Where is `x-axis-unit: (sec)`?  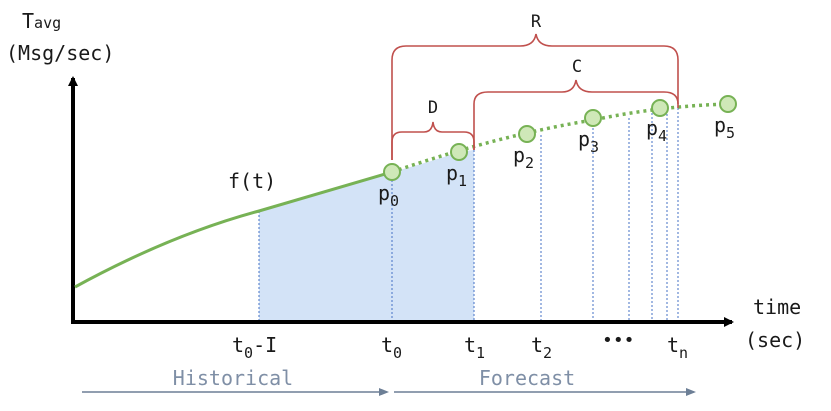 x-axis-unit: (sec) is located at coordinates (775, 340).